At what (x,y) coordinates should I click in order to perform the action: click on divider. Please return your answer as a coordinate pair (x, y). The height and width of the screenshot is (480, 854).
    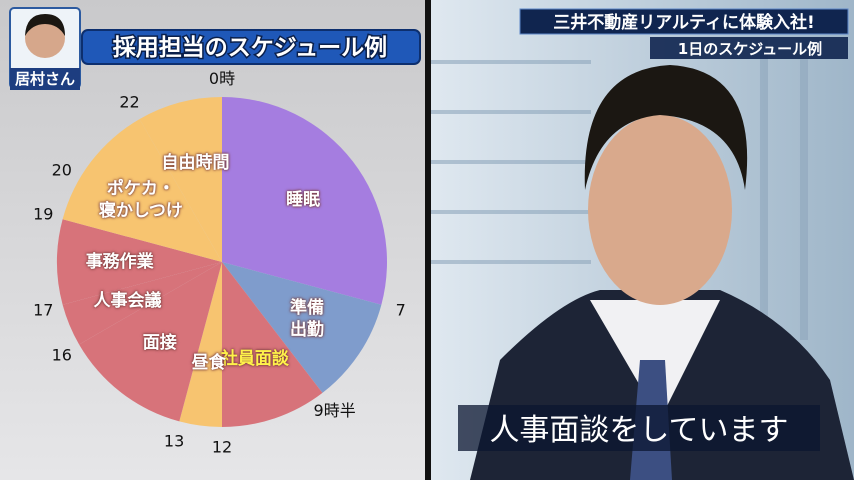
    Looking at the image, I should click on (428, 240).